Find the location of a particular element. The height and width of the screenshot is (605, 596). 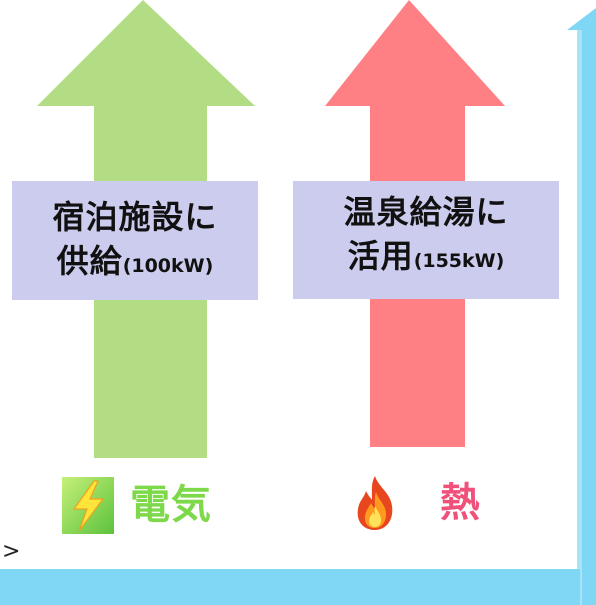

heat-label-main: 活用 is located at coordinates (380, 256).